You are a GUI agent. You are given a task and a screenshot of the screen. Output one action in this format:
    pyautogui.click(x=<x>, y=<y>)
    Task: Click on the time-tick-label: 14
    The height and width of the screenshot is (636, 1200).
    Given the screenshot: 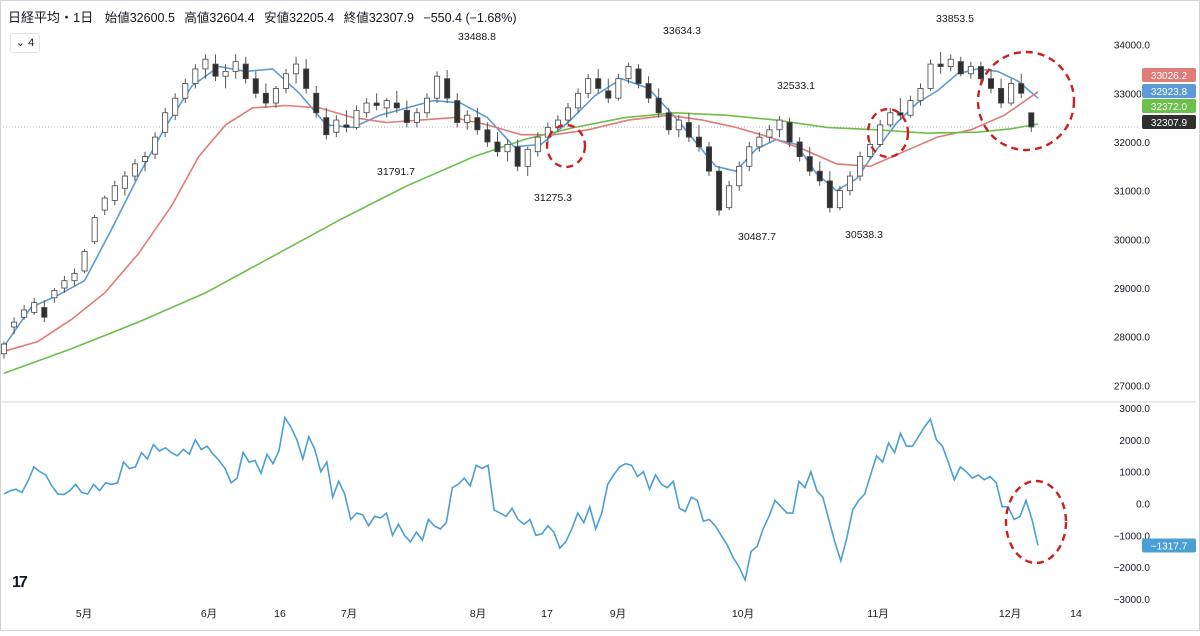 What is the action you would take?
    pyautogui.click(x=1076, y=614)
    